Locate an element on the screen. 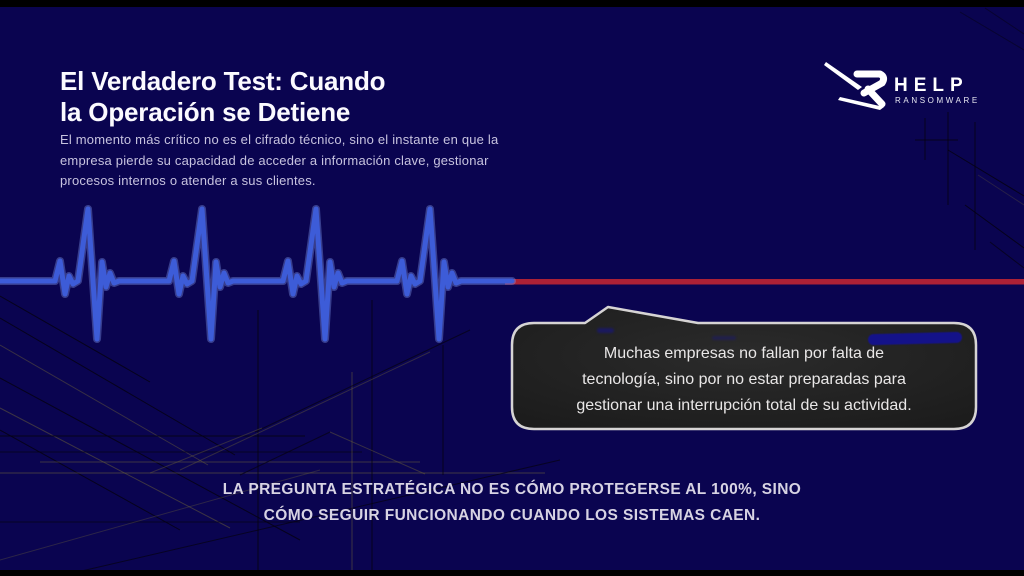 This screenshot has width=1024, height=576. bubble-quote-line: Muchas empresas no fallan por falta de is located at coordinates (744, 353).